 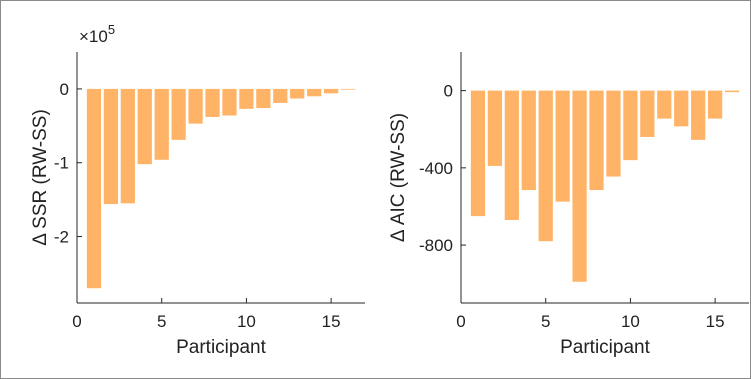 What do you see at coordinates (111, 29) in the screenshot?
I see `y-multiplier-exponent: 5` at bounding box center [111, 29].